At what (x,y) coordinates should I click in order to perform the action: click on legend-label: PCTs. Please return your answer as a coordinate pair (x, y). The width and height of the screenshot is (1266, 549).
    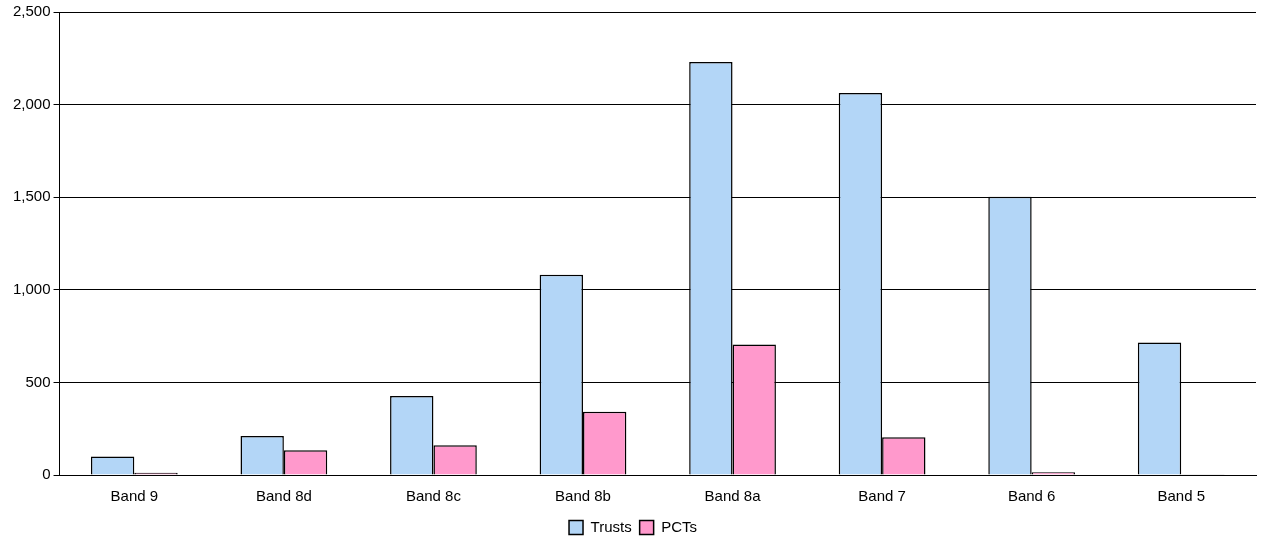
    Looking at the image, I should click on (679, 526).